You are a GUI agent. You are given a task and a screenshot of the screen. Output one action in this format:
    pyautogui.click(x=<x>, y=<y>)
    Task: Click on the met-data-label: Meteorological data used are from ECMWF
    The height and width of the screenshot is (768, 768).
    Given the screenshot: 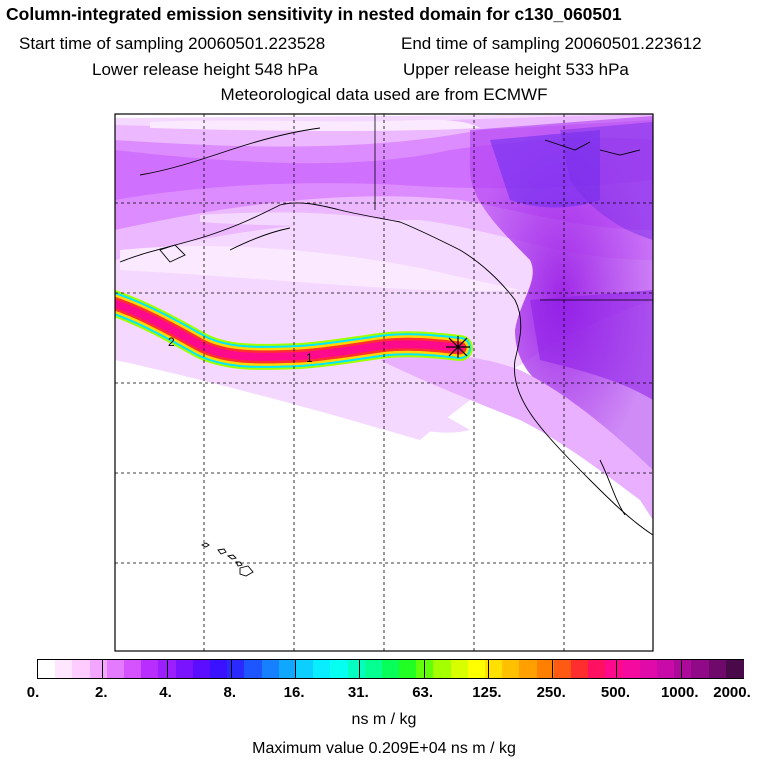 What is the action you would take?
    pyautogui.click(x=384, y=94)
    